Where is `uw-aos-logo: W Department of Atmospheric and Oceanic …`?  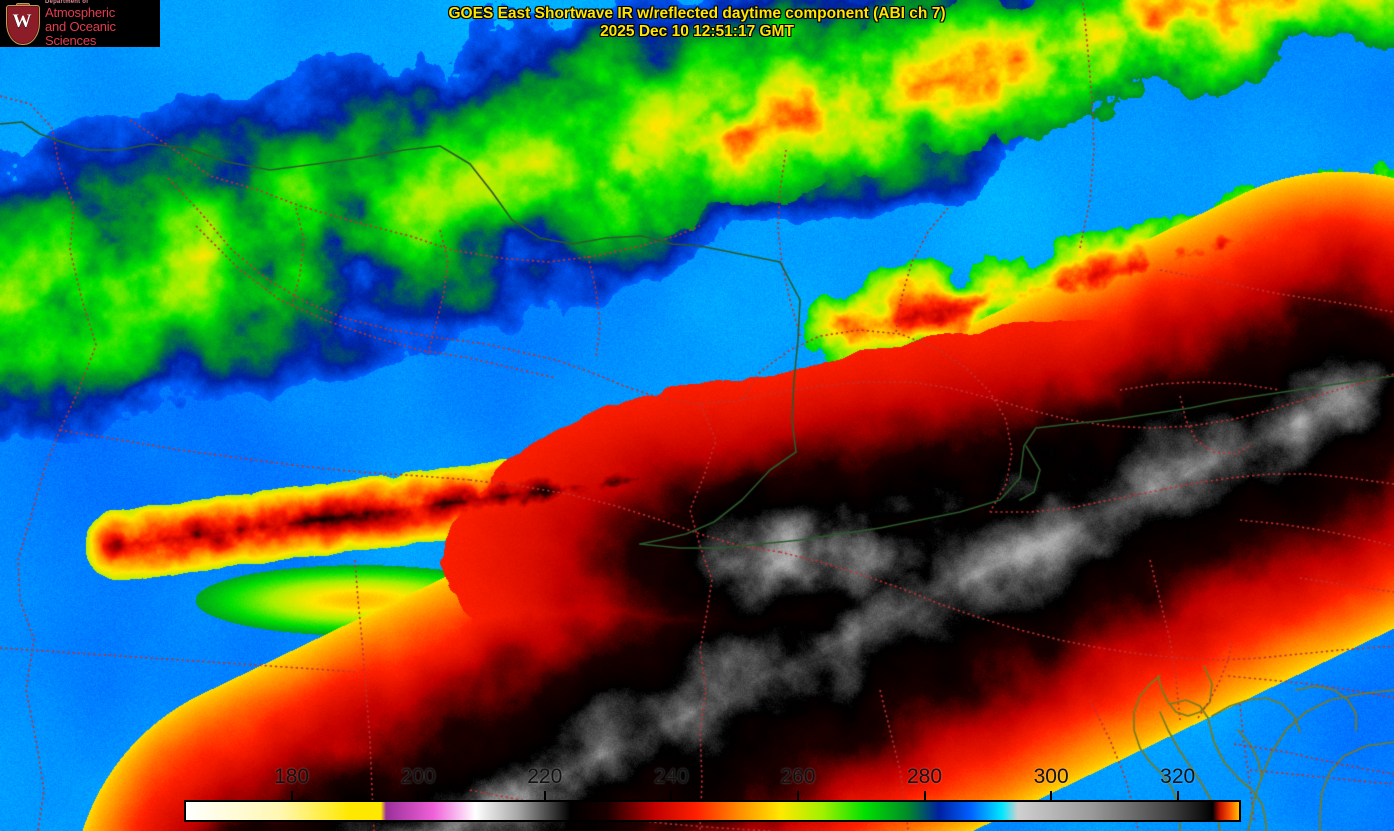
uw-aos-logo: W Department of Atmospheric and Oceanic … is located at coordinates (80, 24).